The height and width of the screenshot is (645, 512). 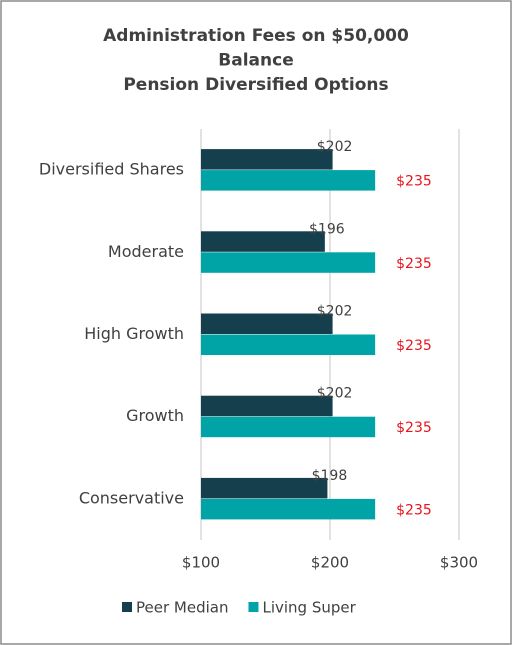 I want to click on data-label: $196, so click(x=327, y=229).